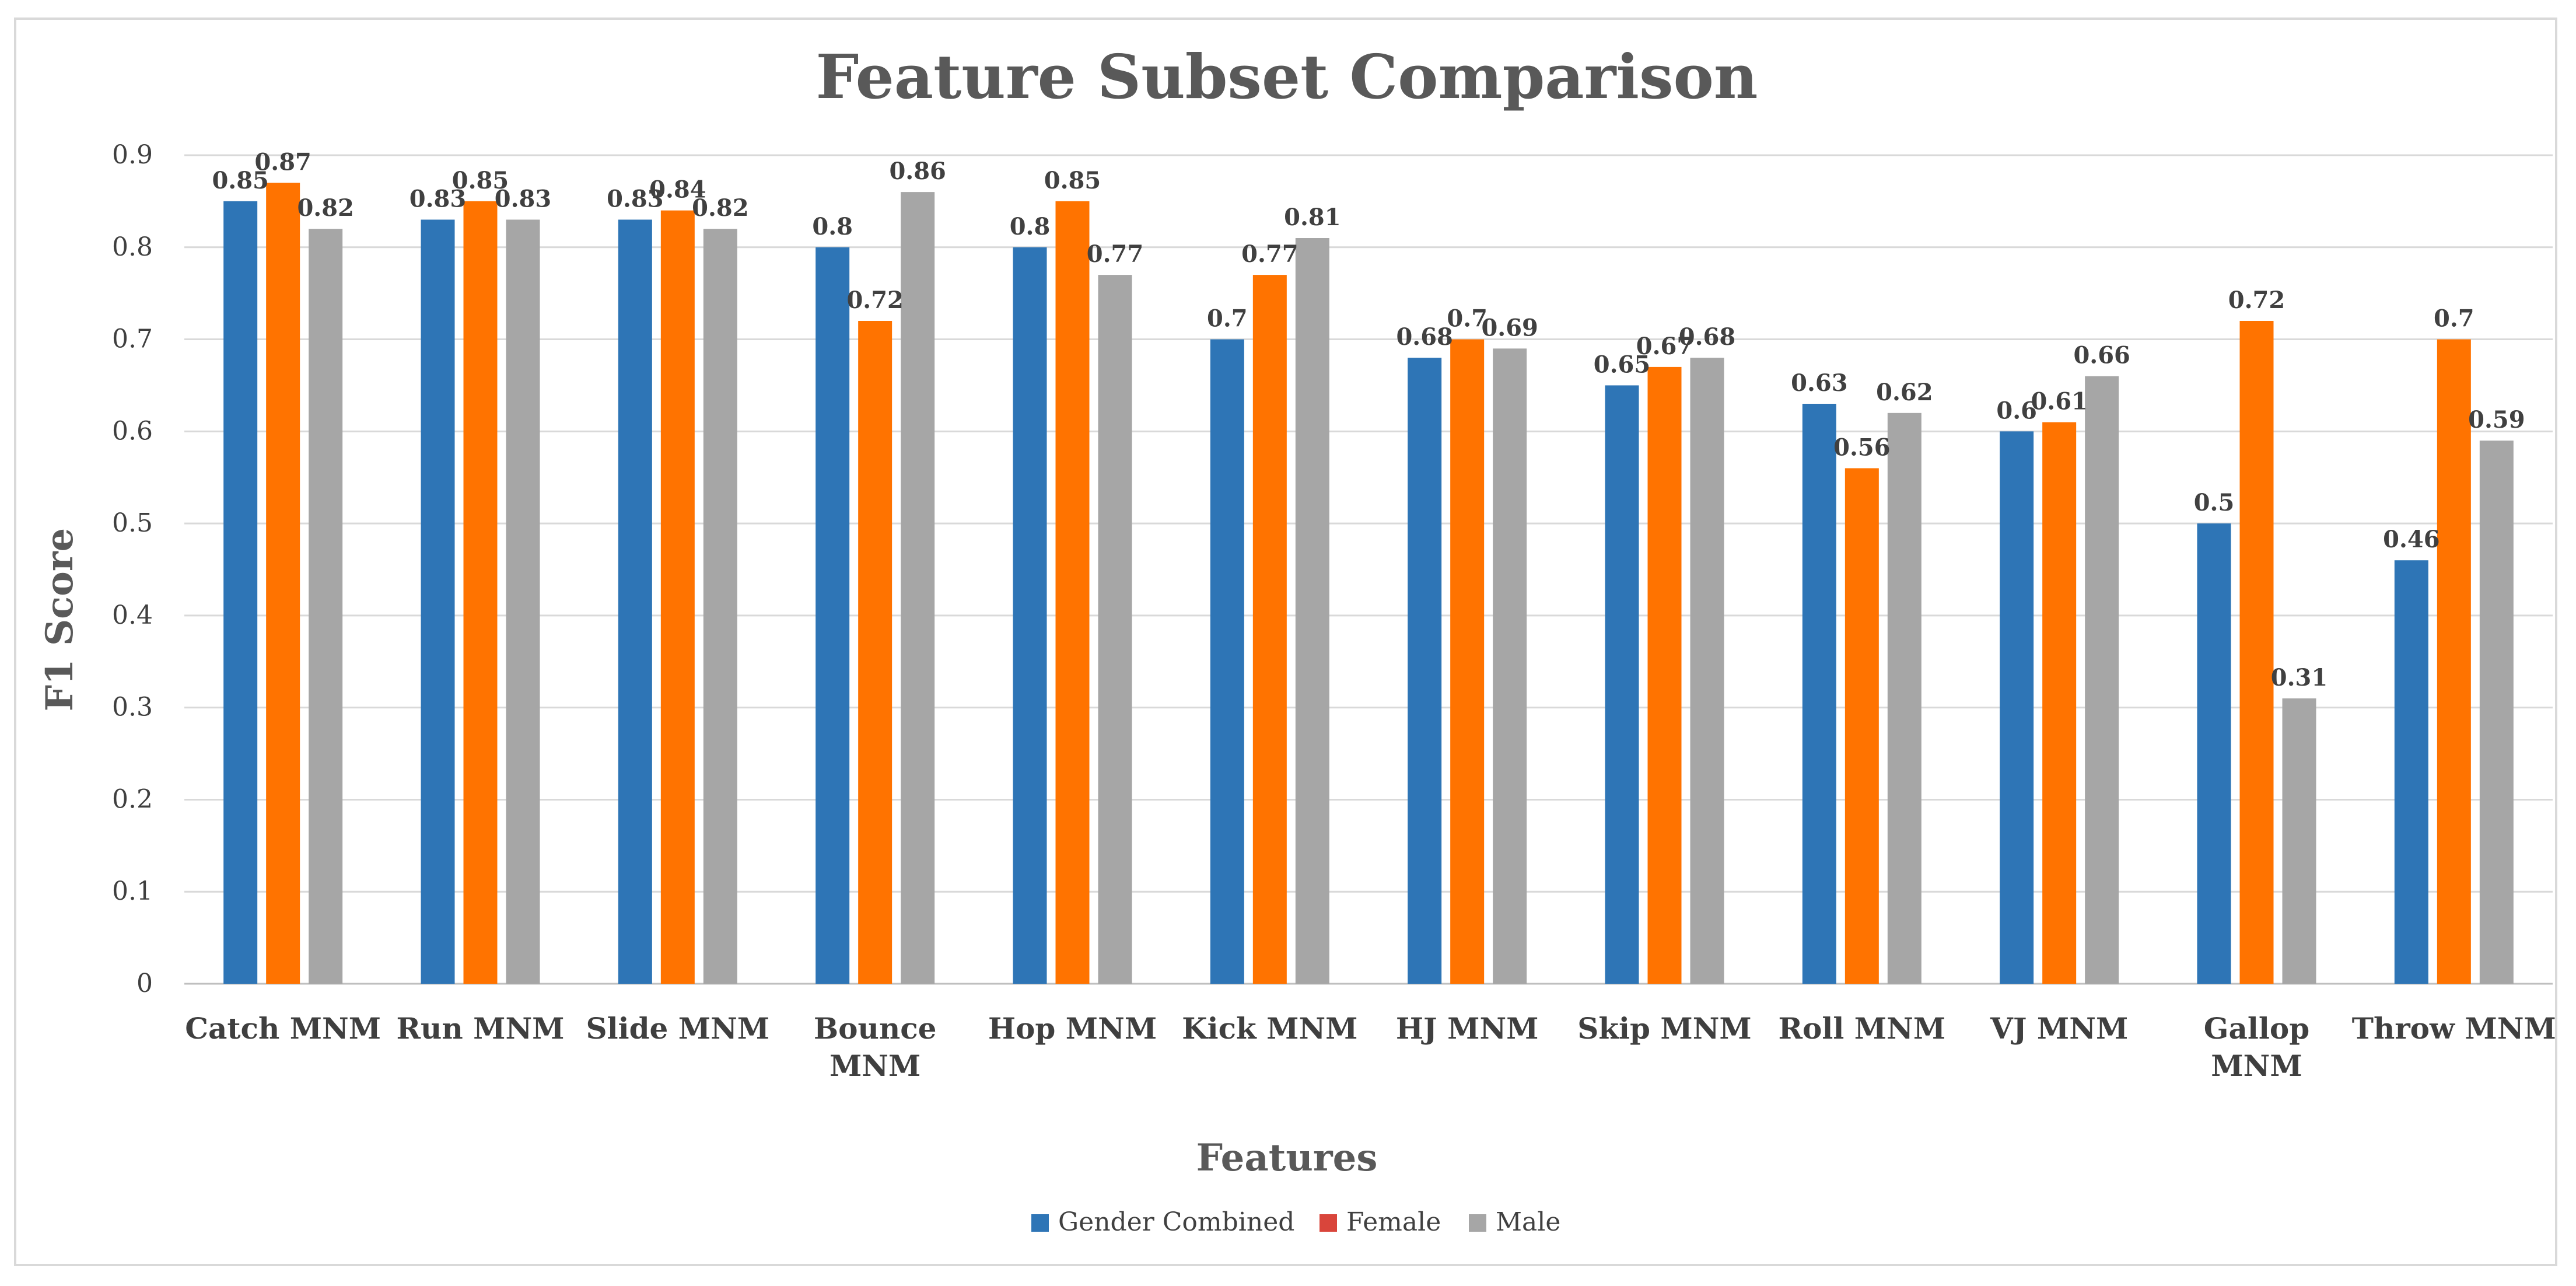  I want to click on chart-title: Feature Subset Comparison, so click(1287, 77).